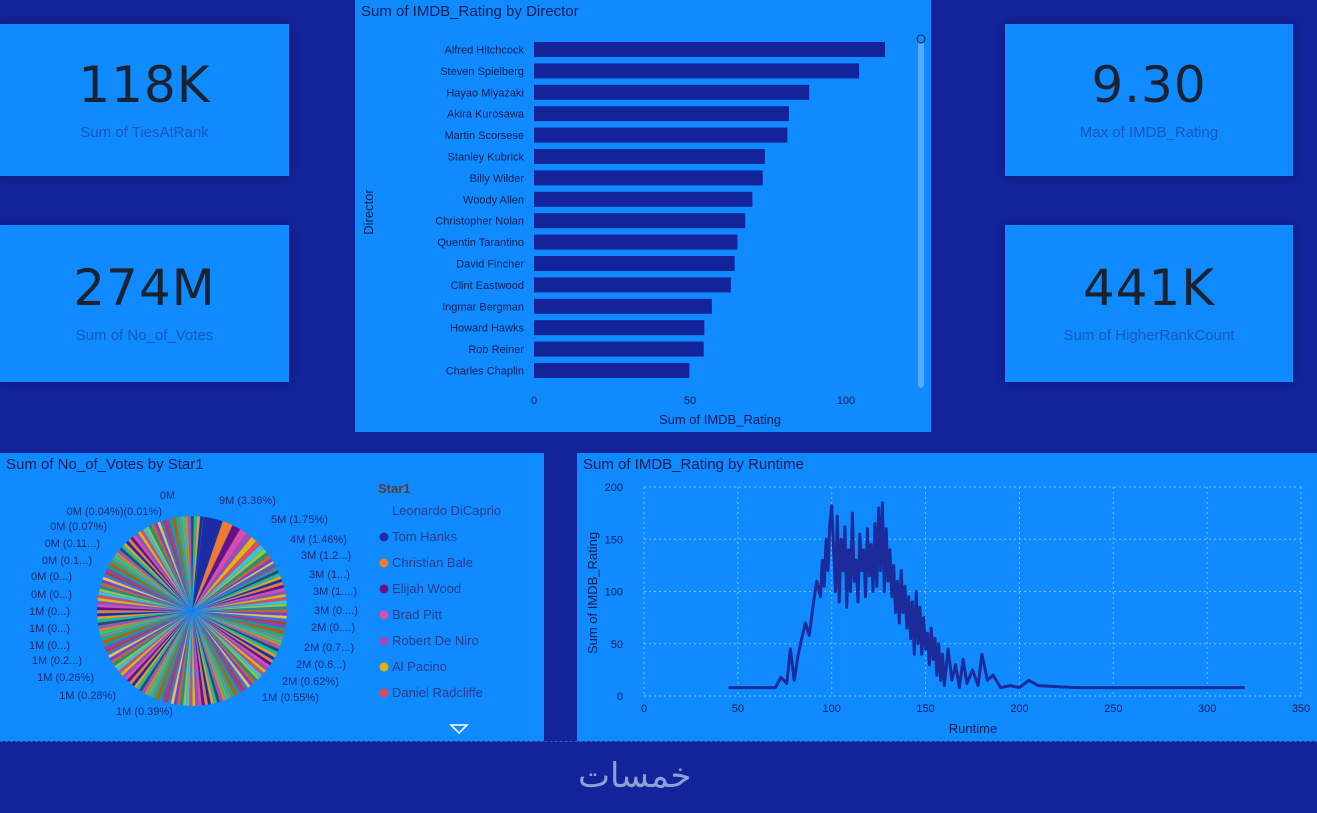 The width and height of the screenshot is (1317, 813). What do you see at coordinates (65, 678) in the screenshot?
I see `pie-data-label: 1M (0.26%)` at bounding box center [65, 678].